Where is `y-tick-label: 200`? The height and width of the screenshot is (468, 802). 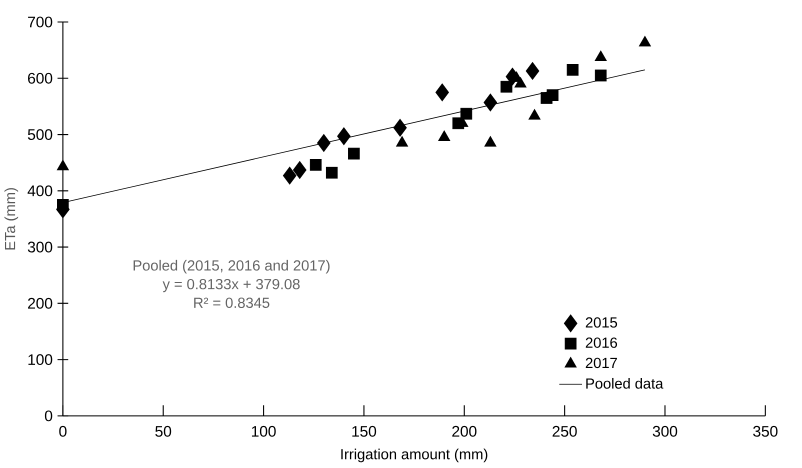
y-tick-label: 200 is located at coordinates (40, 303).